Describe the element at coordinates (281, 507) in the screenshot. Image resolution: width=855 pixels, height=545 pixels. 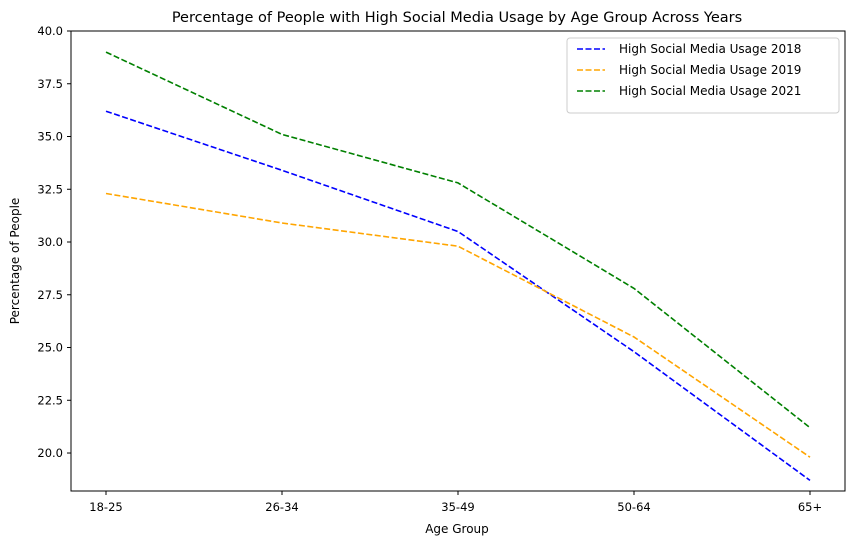
I see `x-tick-label: 26-34` at that location.